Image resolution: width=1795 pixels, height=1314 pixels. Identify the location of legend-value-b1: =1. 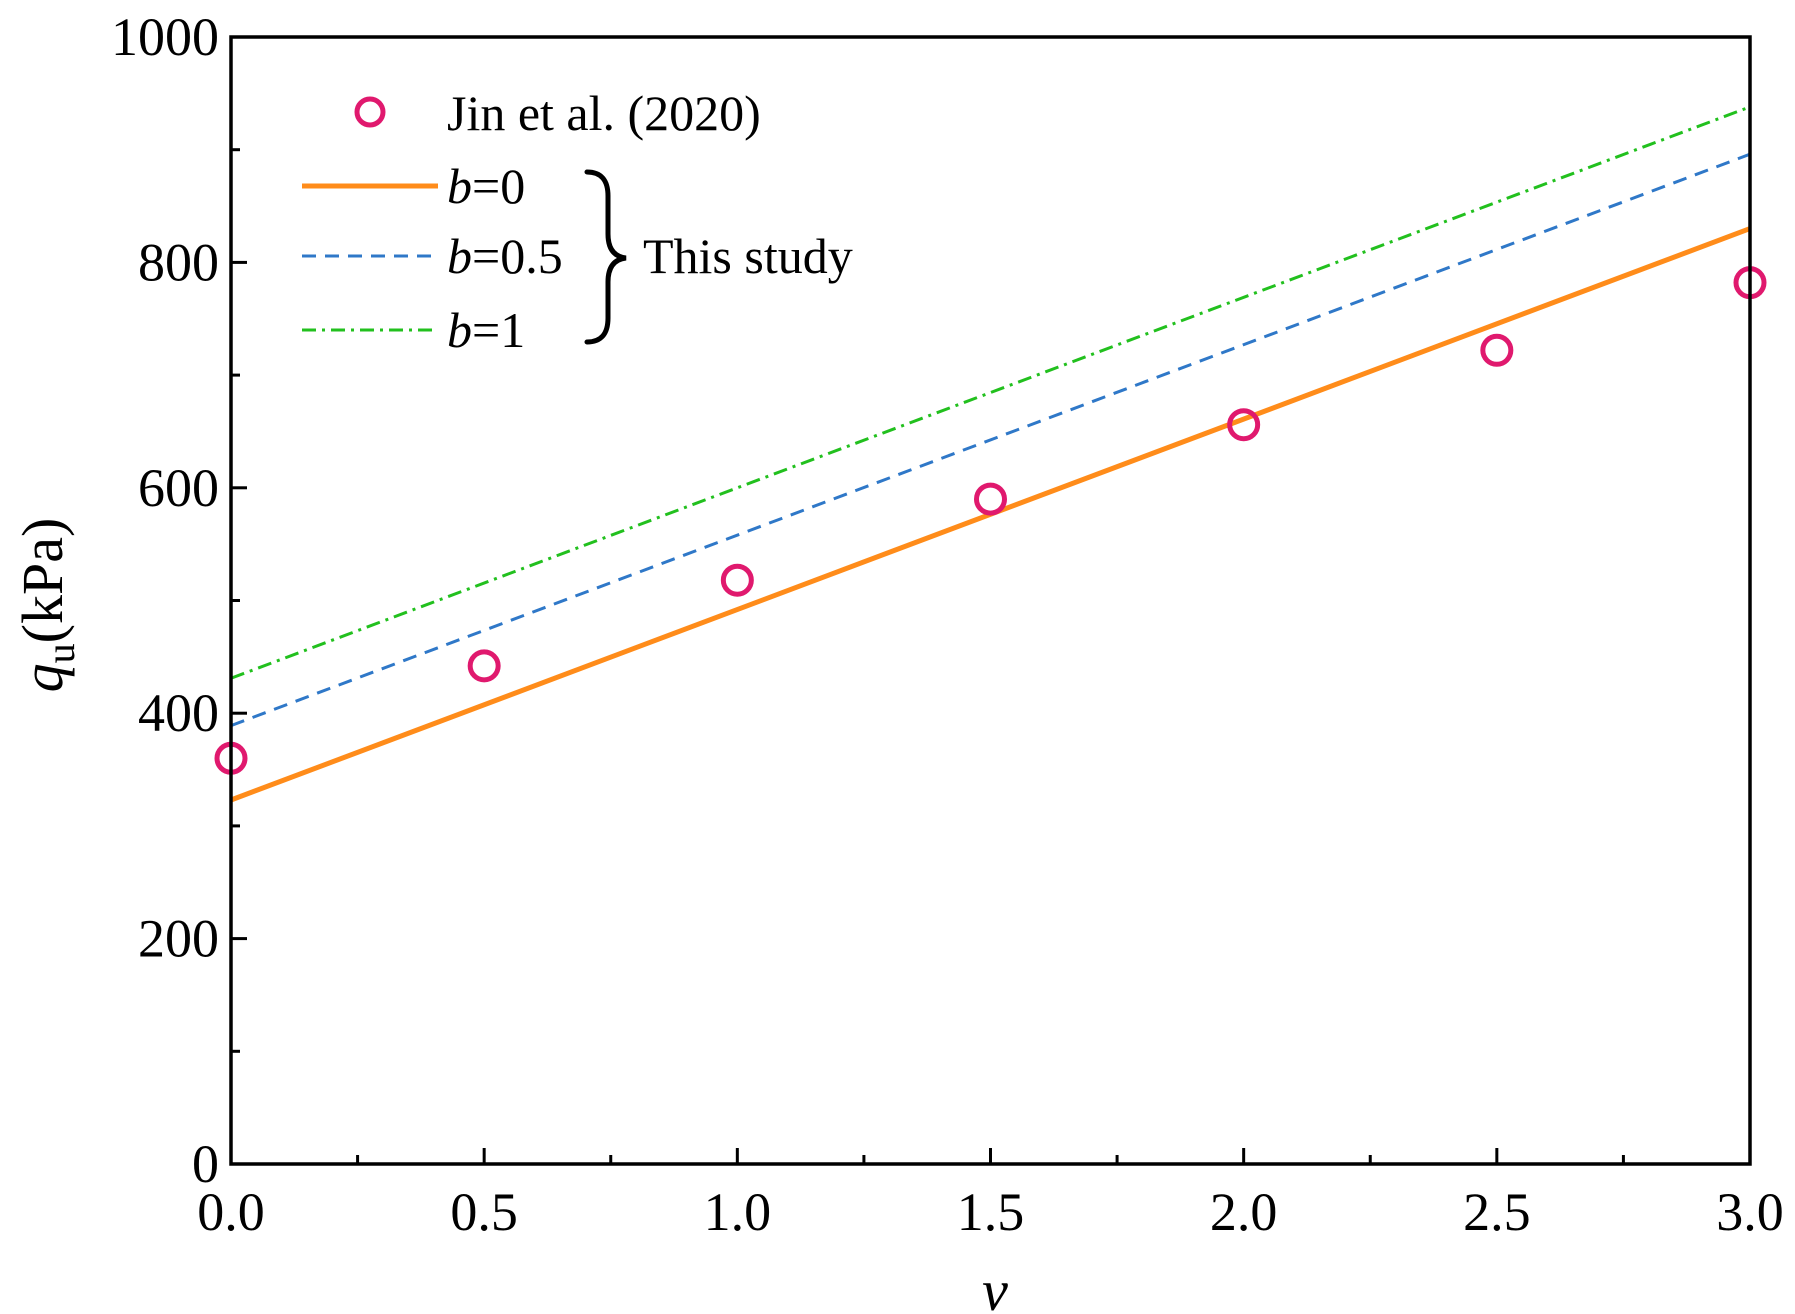
(498, 330).